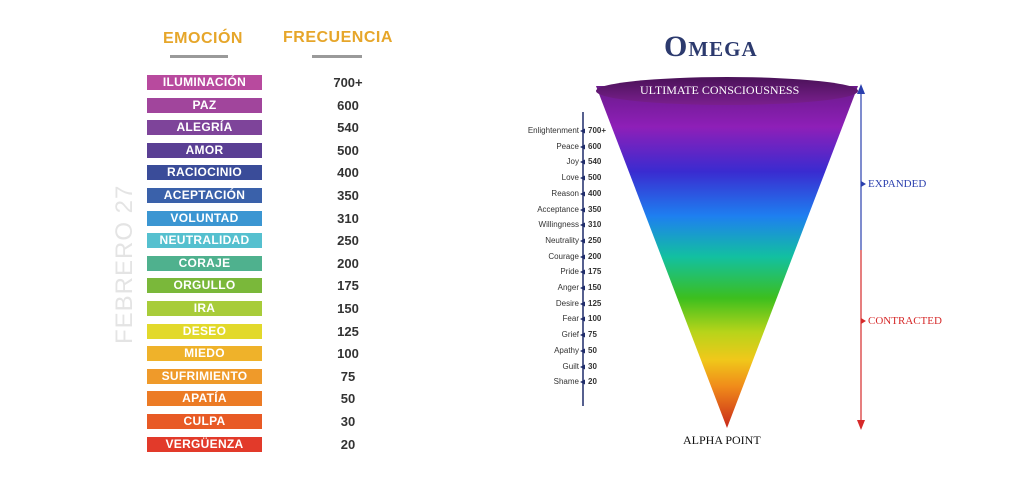 Image resolution: width=1024 pixels, height=478 pixels. I want to click on emotion-cell: IRA, so click(204, 308).